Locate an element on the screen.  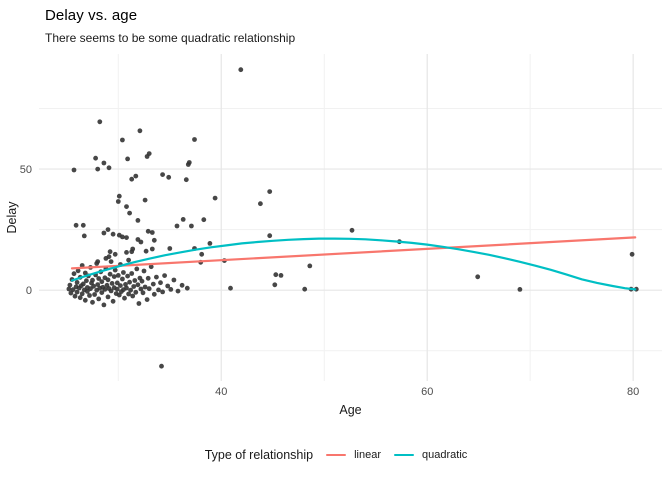
x-tick-label: 40 is located at coordinates (221, 392).